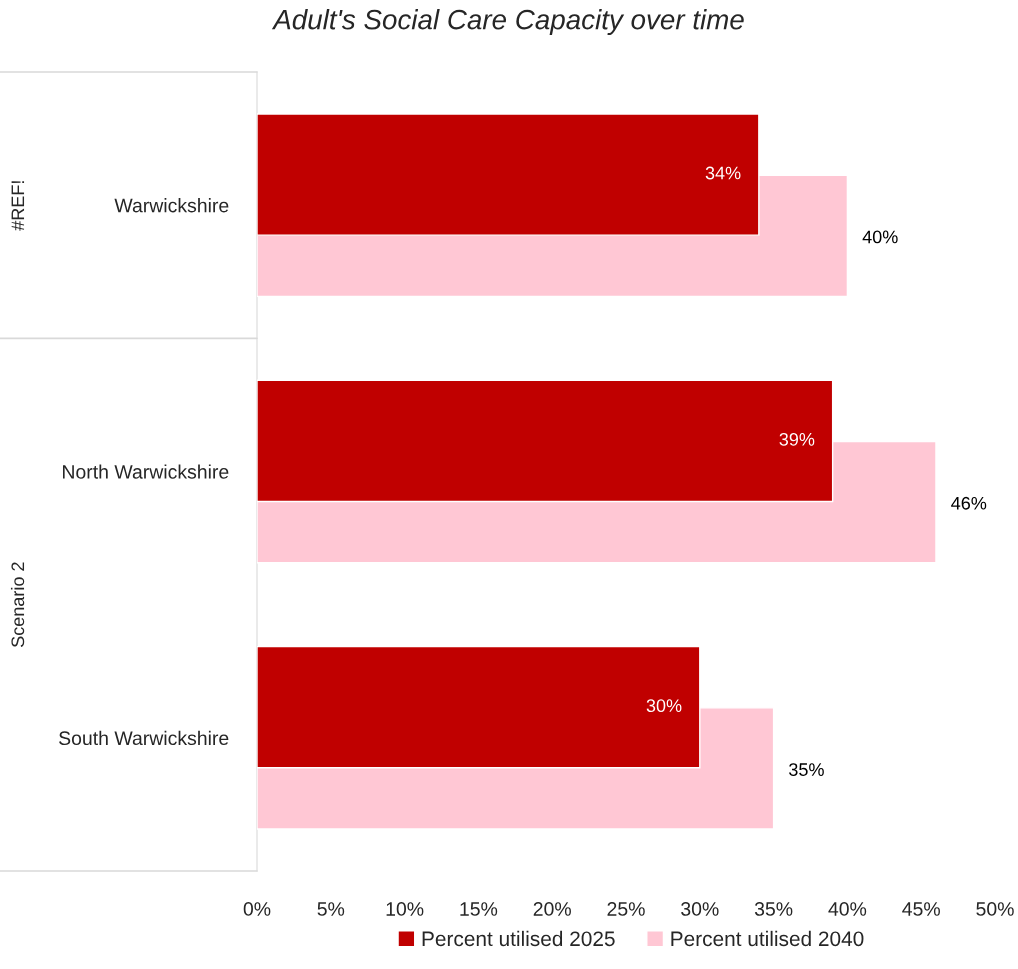  Describe the element at coordinates (331, 909) in the screenshot. I see `x-tick-label: 5%` at that location.